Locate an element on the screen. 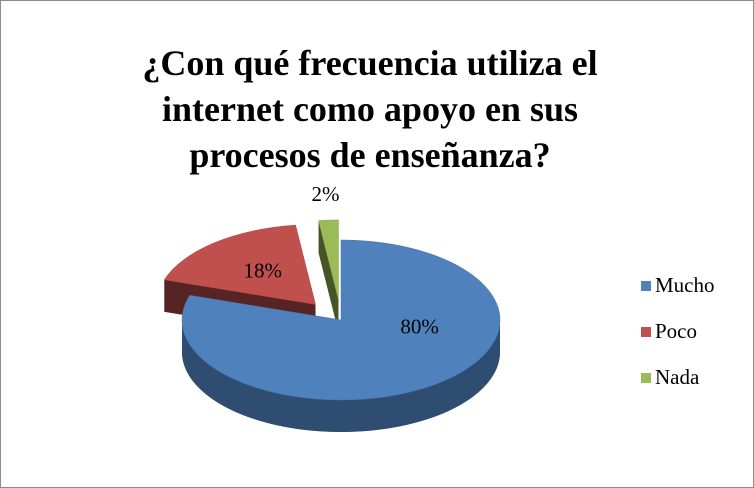  slice-face is located at coordinates (328, 276).